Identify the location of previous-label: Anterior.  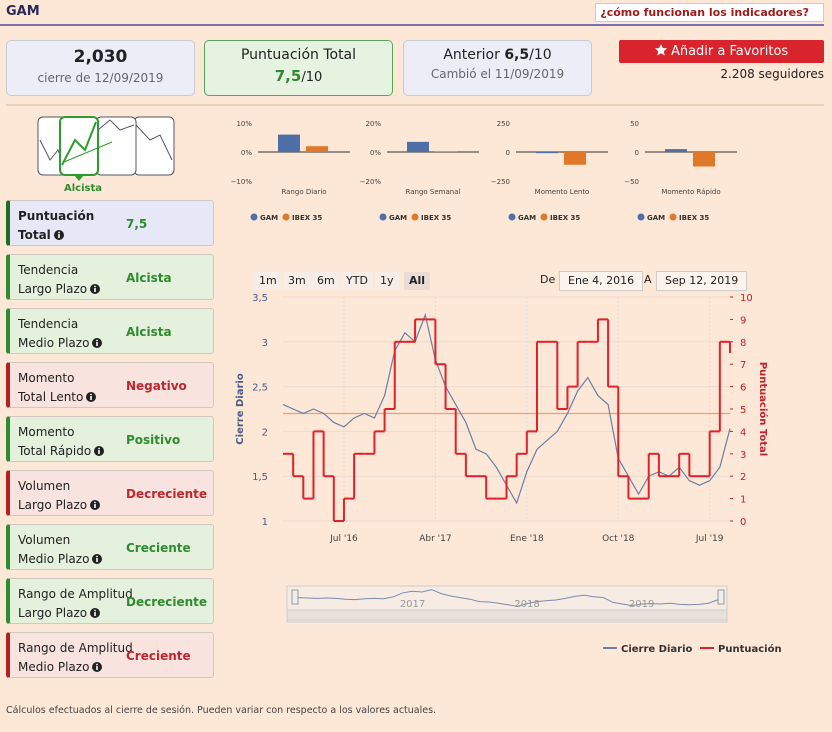
(471, 55).